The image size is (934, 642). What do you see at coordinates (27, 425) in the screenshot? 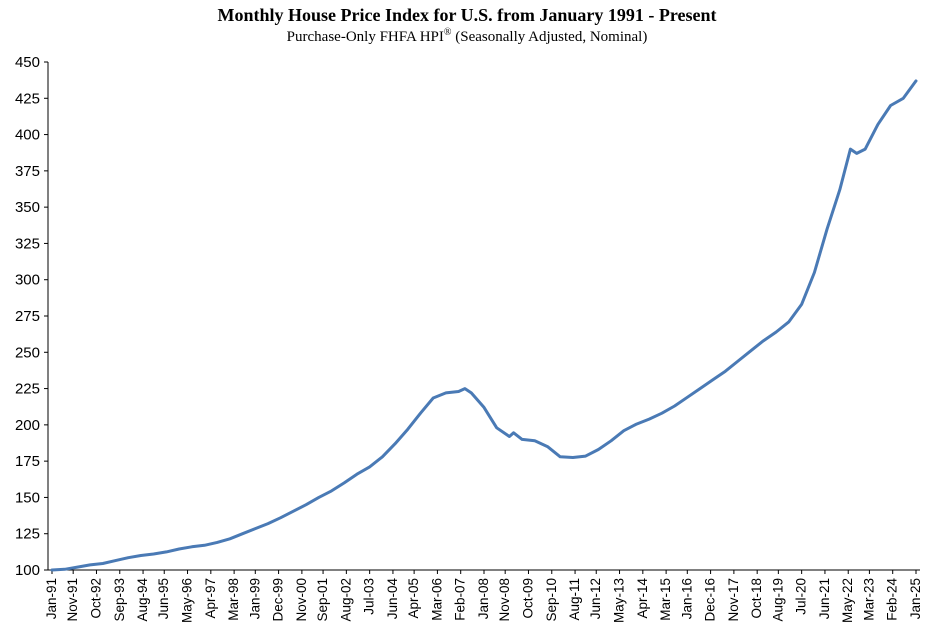
I see `y-tick-label: 200` at bounding box center [27, 425].